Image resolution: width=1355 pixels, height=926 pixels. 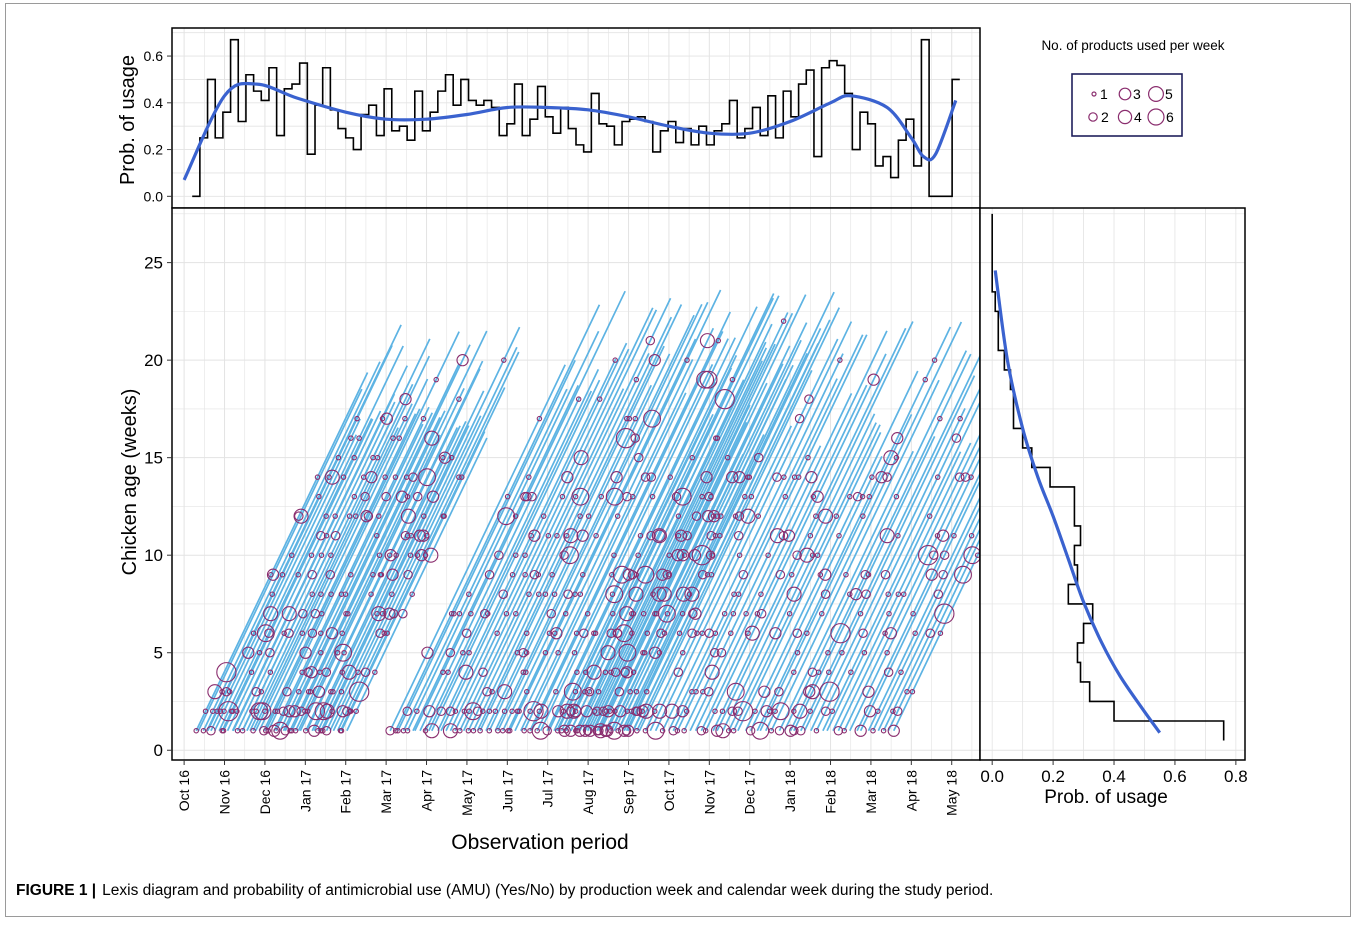 What do you see at coordinates (1175, 776) in the screenshot?
I see `right-x-tick-label: 0.6` at bounding box center [1175, 776].